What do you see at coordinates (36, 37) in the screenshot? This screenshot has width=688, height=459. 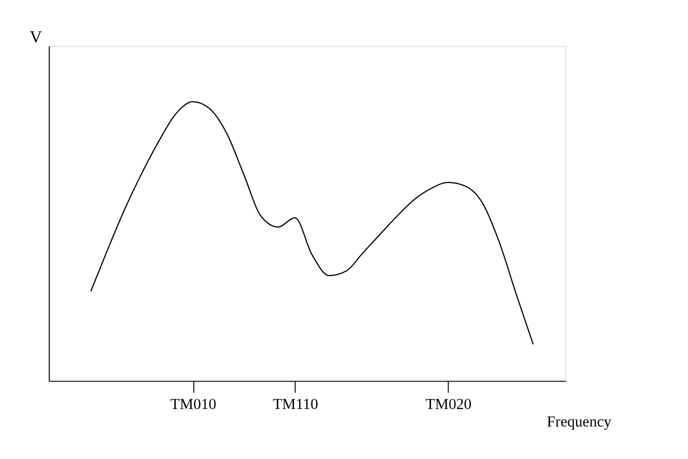 I see `y-axis-title: V` at bounding box center [36, 37].